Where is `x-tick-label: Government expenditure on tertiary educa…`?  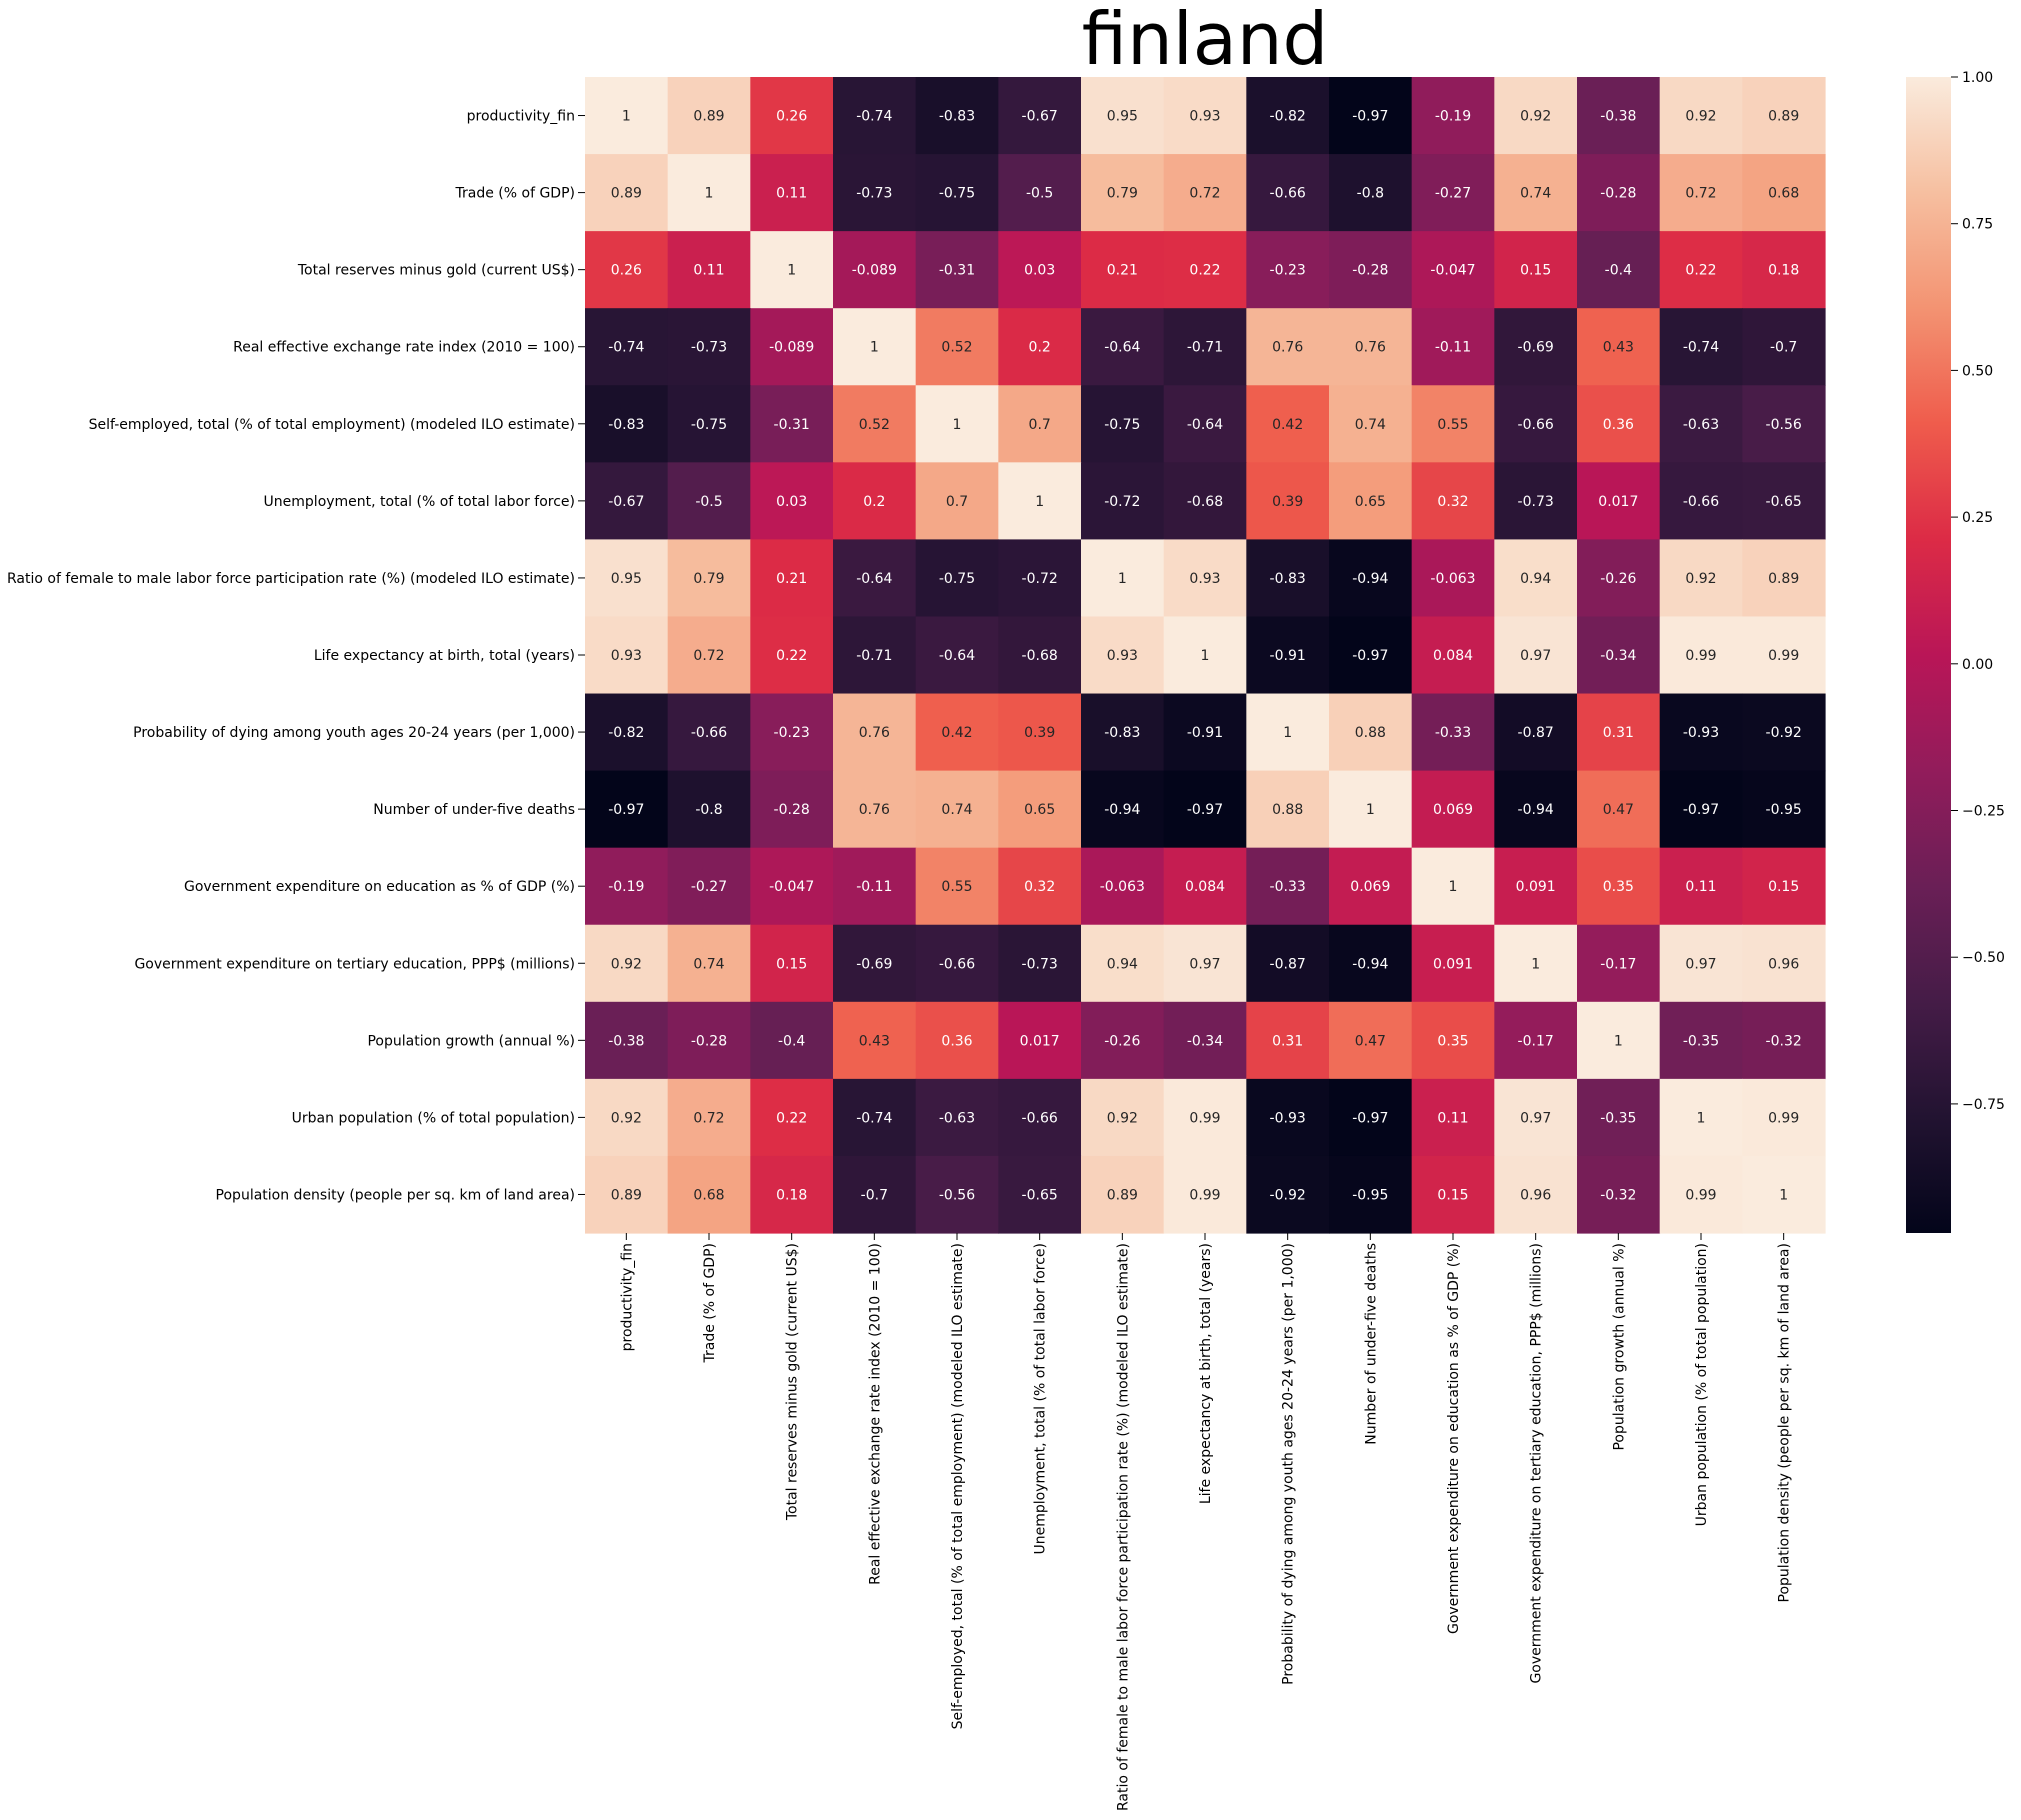 x-tick-label: Government expenditure on tertiary educa… is located at coordinates (1537, 1463).